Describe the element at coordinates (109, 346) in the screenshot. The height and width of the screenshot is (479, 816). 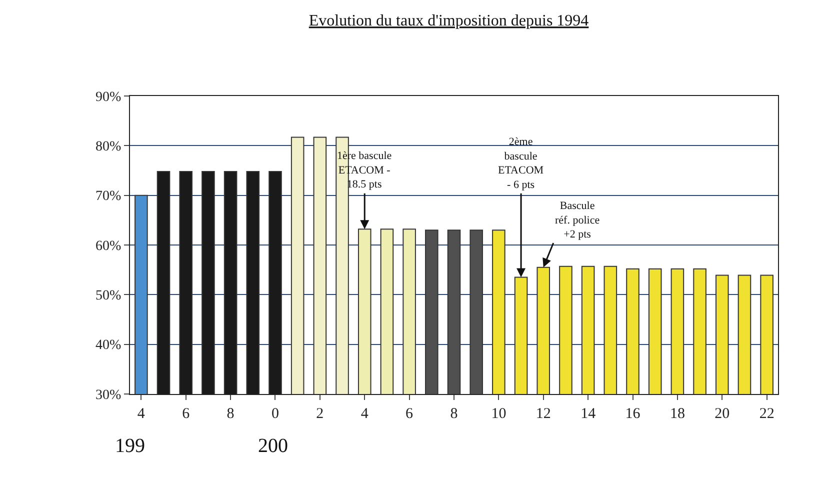
I see `y-tick-label: 40%` at that location.